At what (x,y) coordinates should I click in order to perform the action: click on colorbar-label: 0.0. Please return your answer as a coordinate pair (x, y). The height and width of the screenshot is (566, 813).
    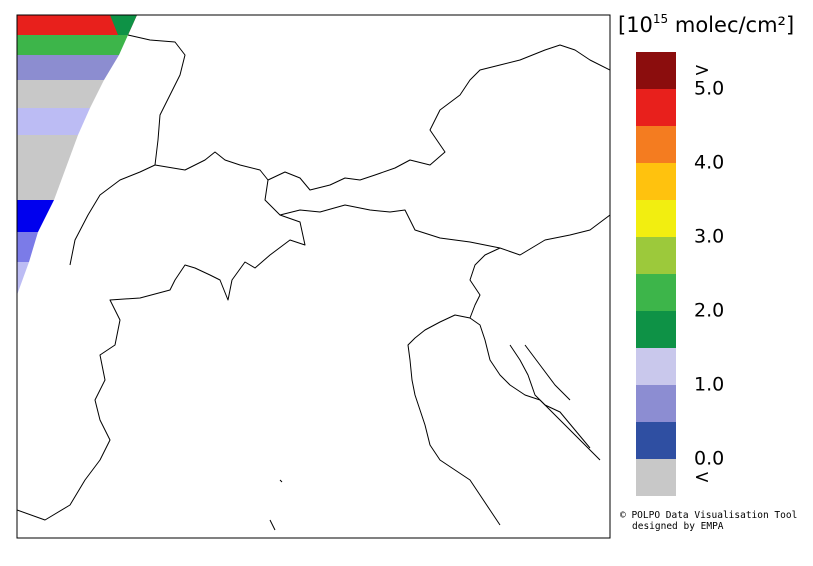
    Looking at the image, I should click on (709, 459).